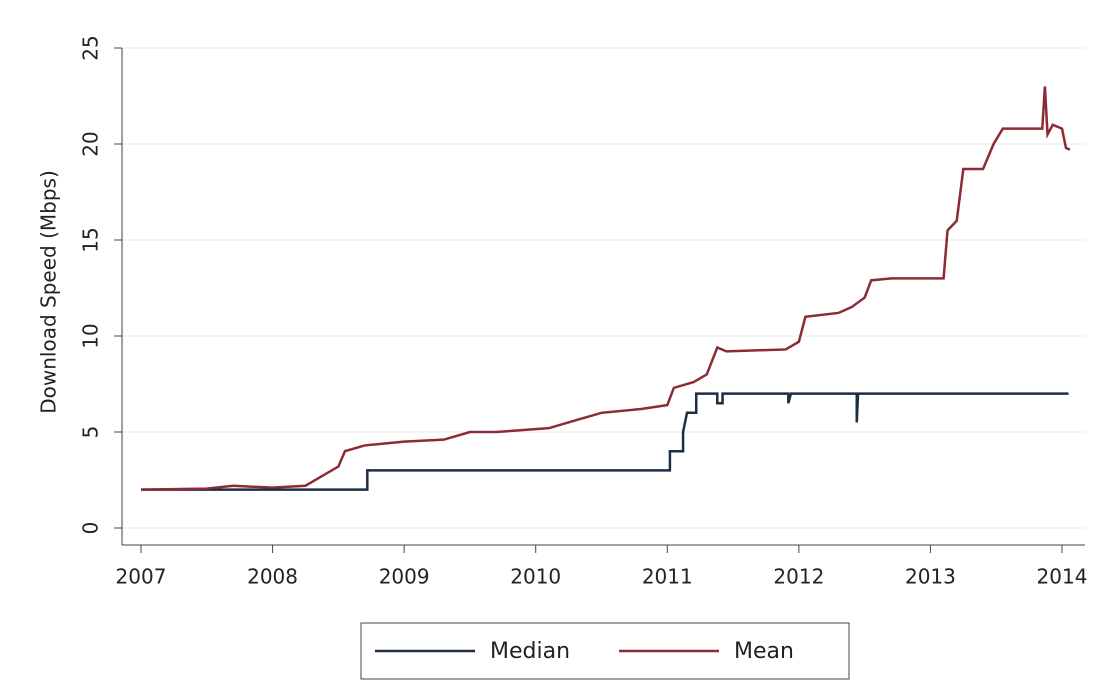 This screenshot has height=695, width=1106. I want to click on y-tick-label: 25, so click(91, 47).